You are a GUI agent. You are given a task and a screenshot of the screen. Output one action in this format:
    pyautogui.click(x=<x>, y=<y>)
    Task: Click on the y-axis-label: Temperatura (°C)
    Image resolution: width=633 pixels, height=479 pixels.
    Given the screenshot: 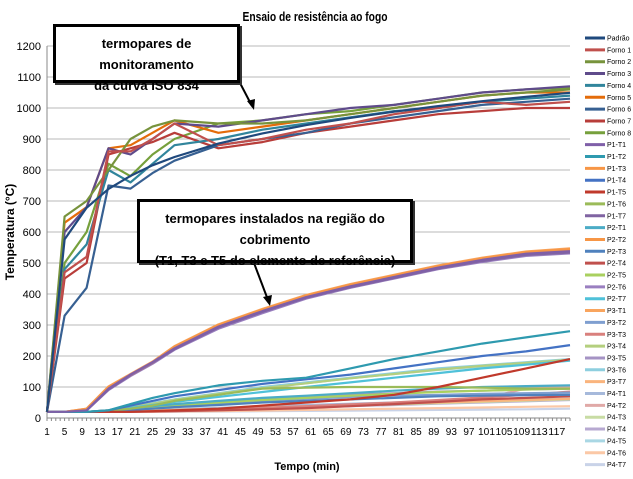 What is the action you would take?
    pyautogui.click(x=10, y=232)
    